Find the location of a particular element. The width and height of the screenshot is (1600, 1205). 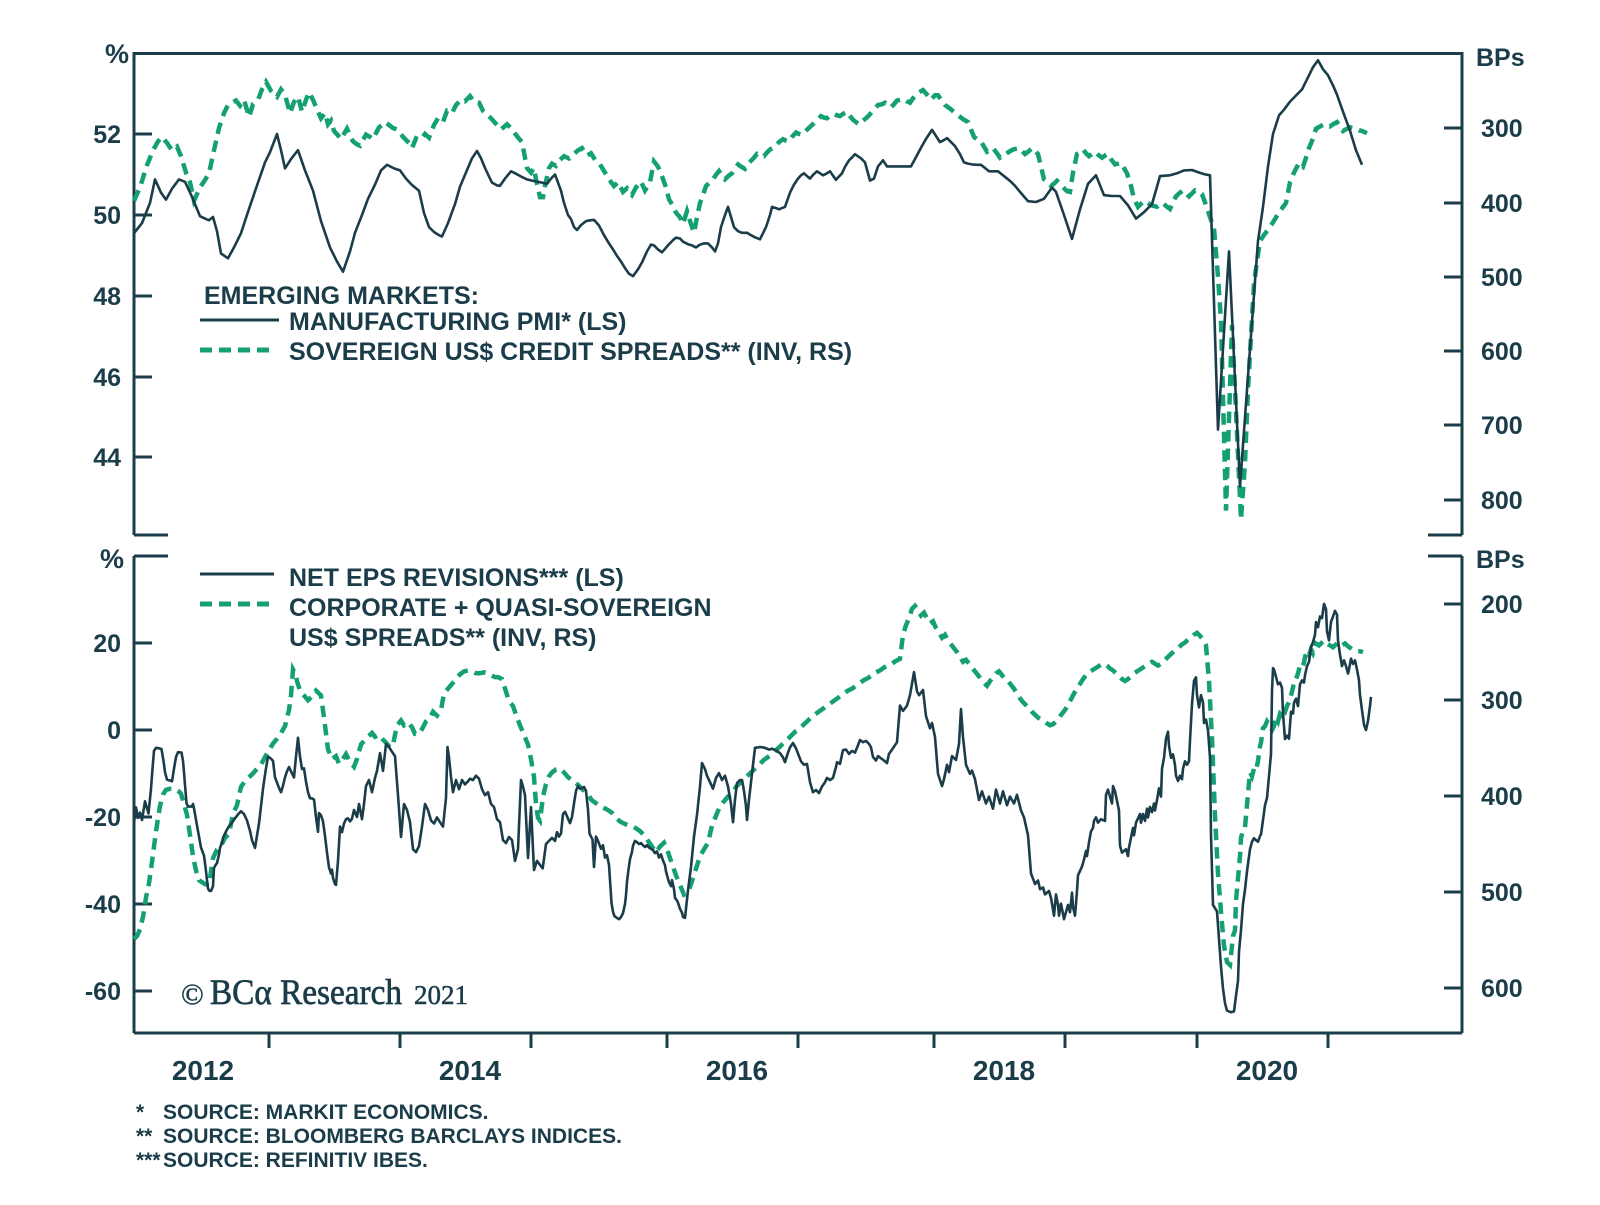

svg-text: 800 is located at coordinates (1502, 501).